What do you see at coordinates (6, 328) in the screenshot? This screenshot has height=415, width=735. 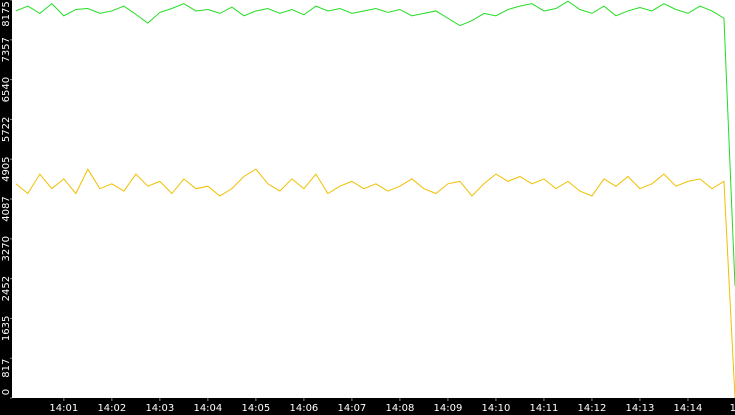 I see `y-tick-label: 1635` at bounding box center [6, 328].